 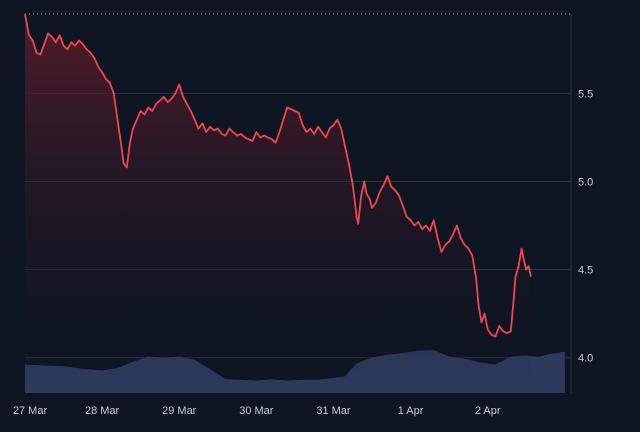 What do you see at coordinates (585, 182) in the screenshot?
I see `y-tick-label: 5.0` at bounding box center [585, 182].